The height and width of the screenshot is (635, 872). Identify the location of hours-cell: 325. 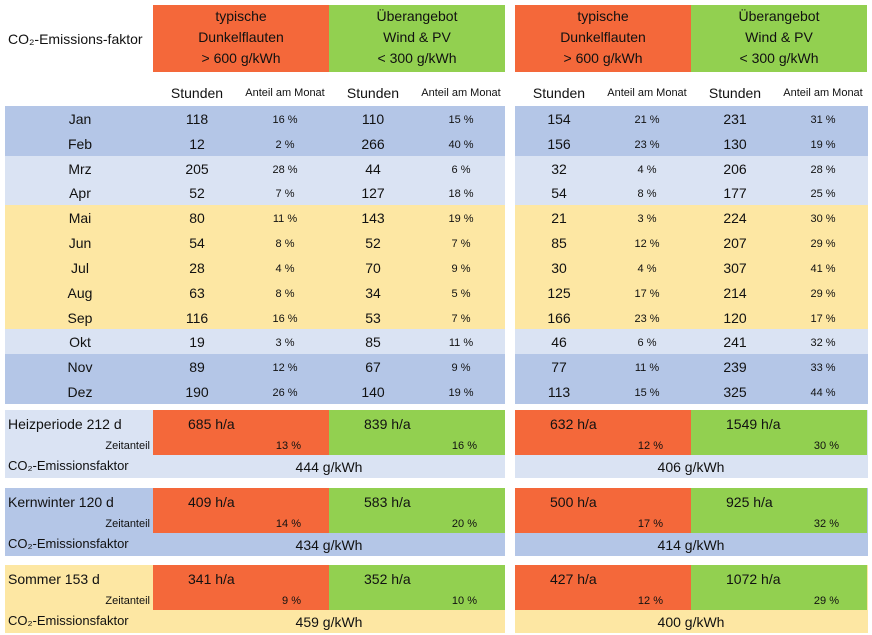
(735, 392).